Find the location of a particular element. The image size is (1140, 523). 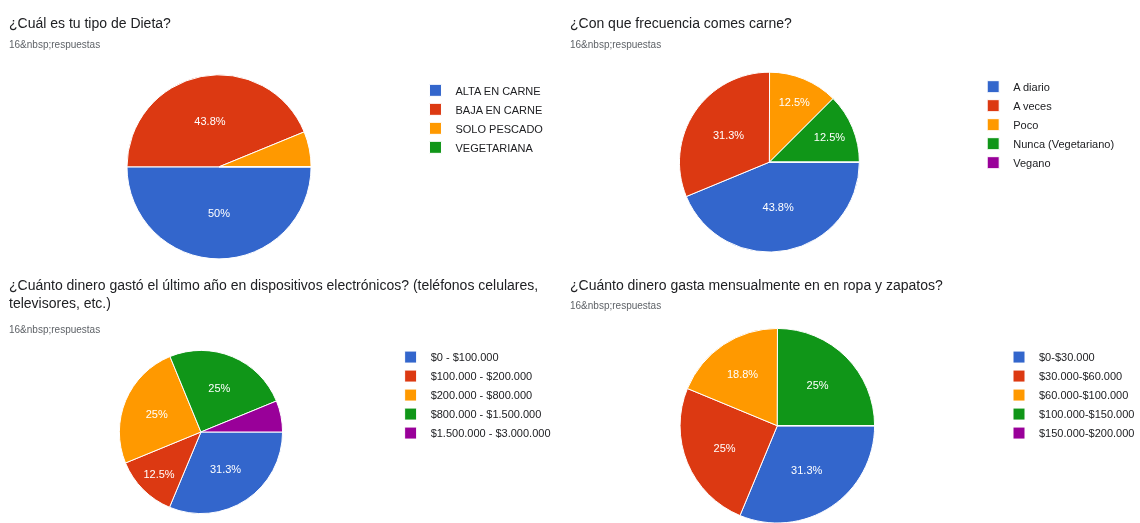

chart-title: ¿Cuánto dinero gasta mensualmente en en ropa y zapatos? is located at coordinates (756, 285).